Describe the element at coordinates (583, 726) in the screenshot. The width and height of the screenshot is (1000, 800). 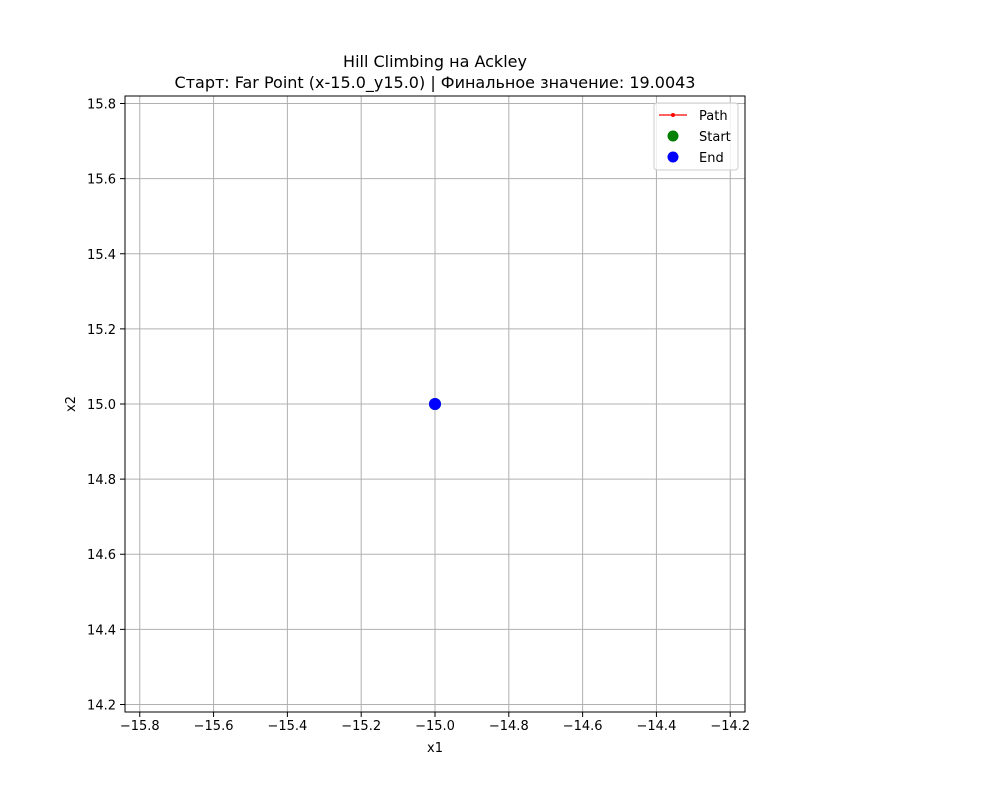
I see `x-tick-label: −14.6` at that location.